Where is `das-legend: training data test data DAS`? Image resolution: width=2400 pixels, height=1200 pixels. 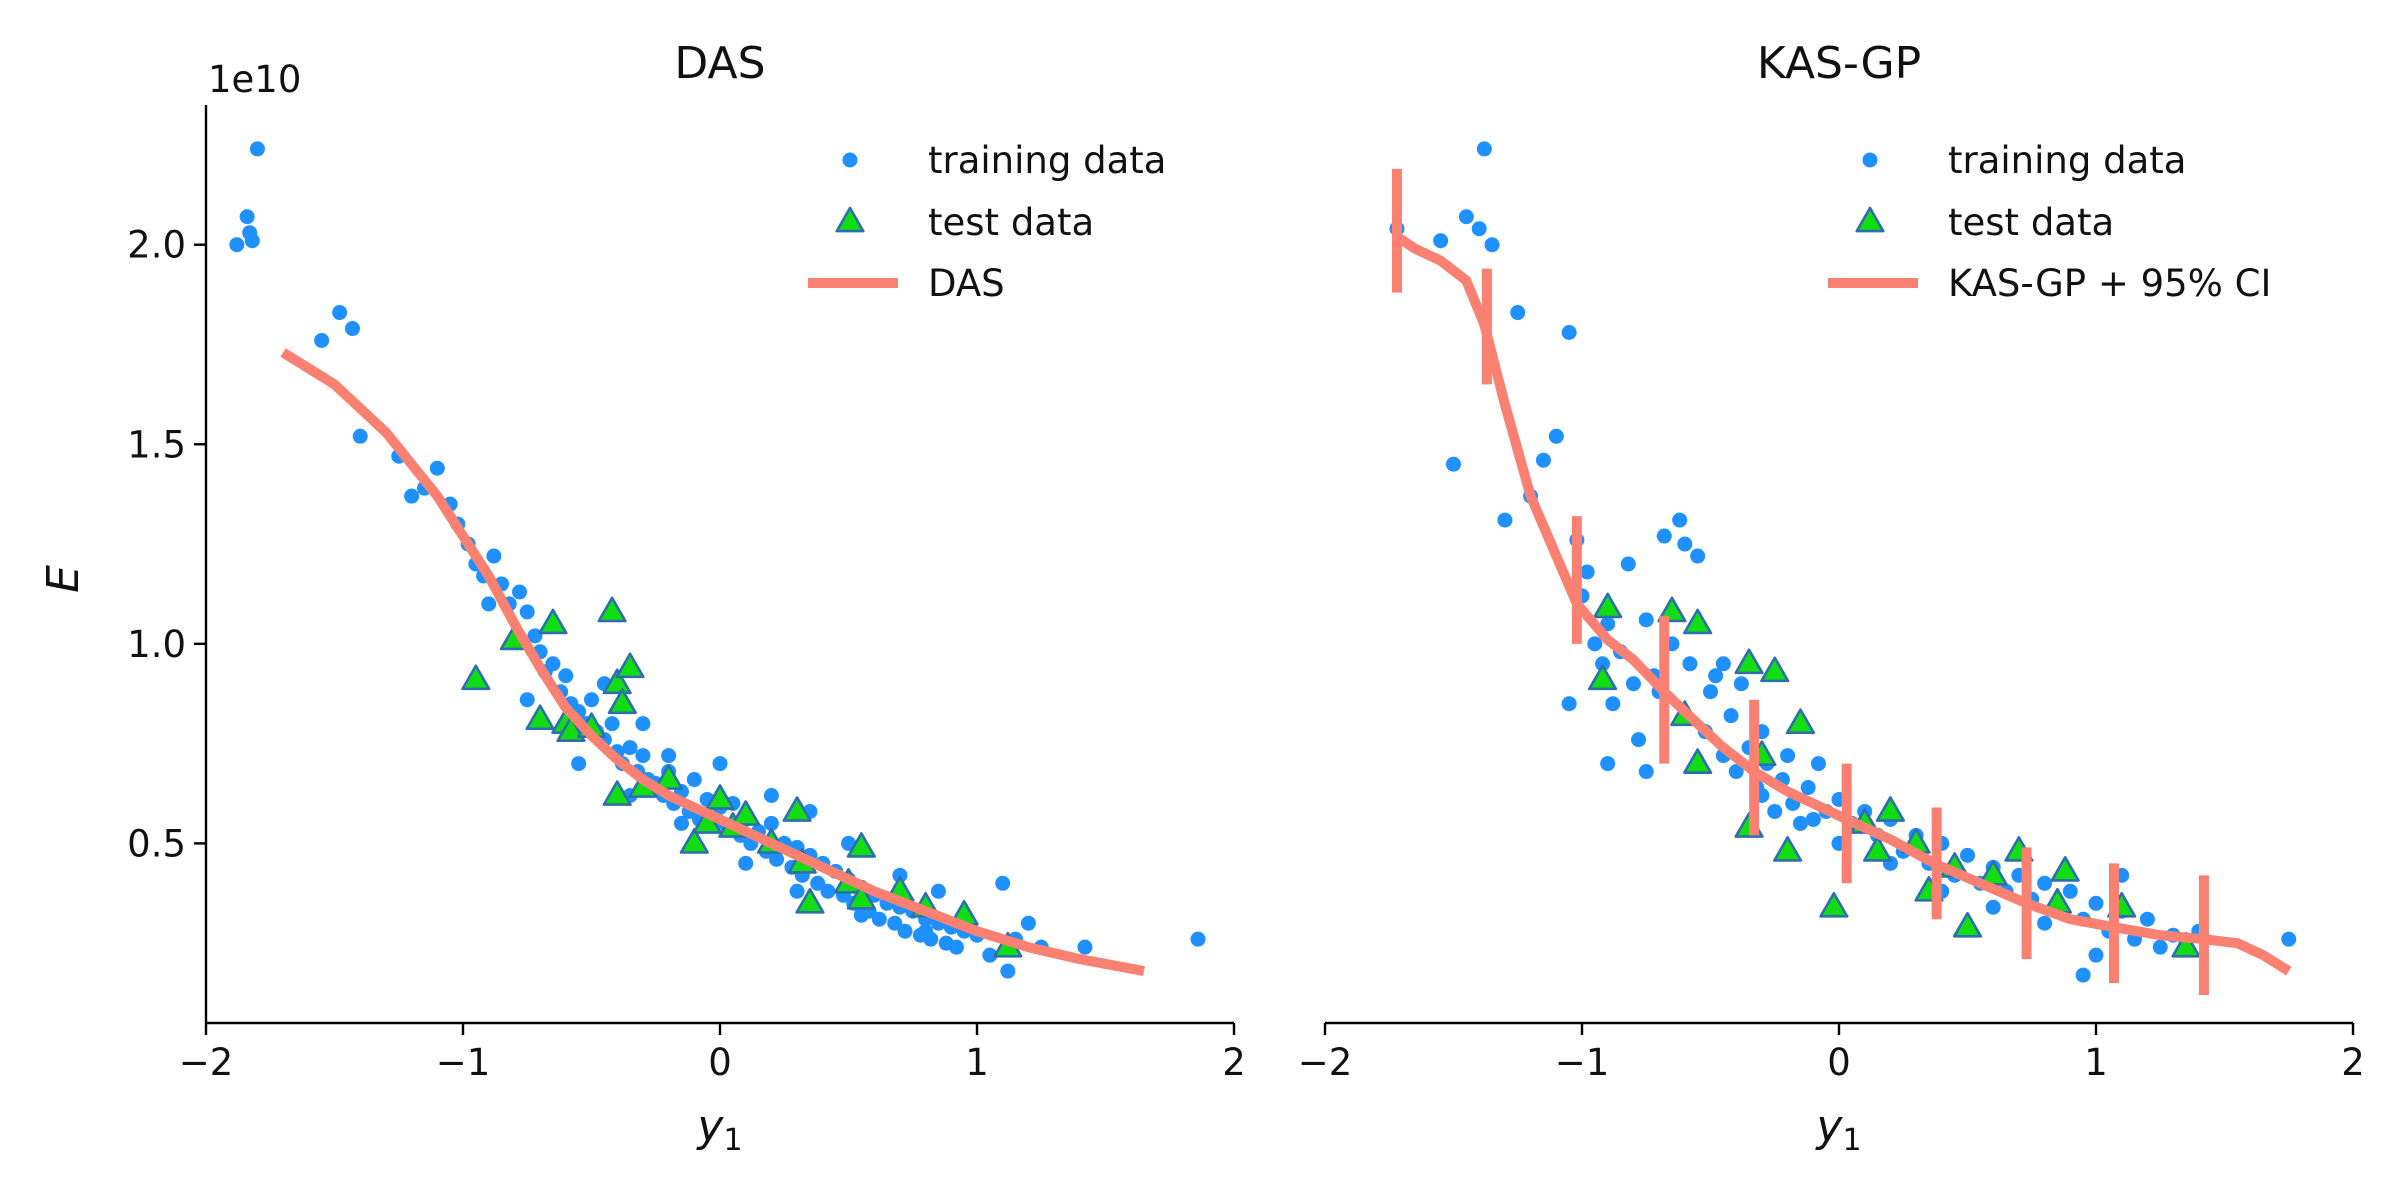 das-legend: training data test data DAS is located at coordinates (987, 222).